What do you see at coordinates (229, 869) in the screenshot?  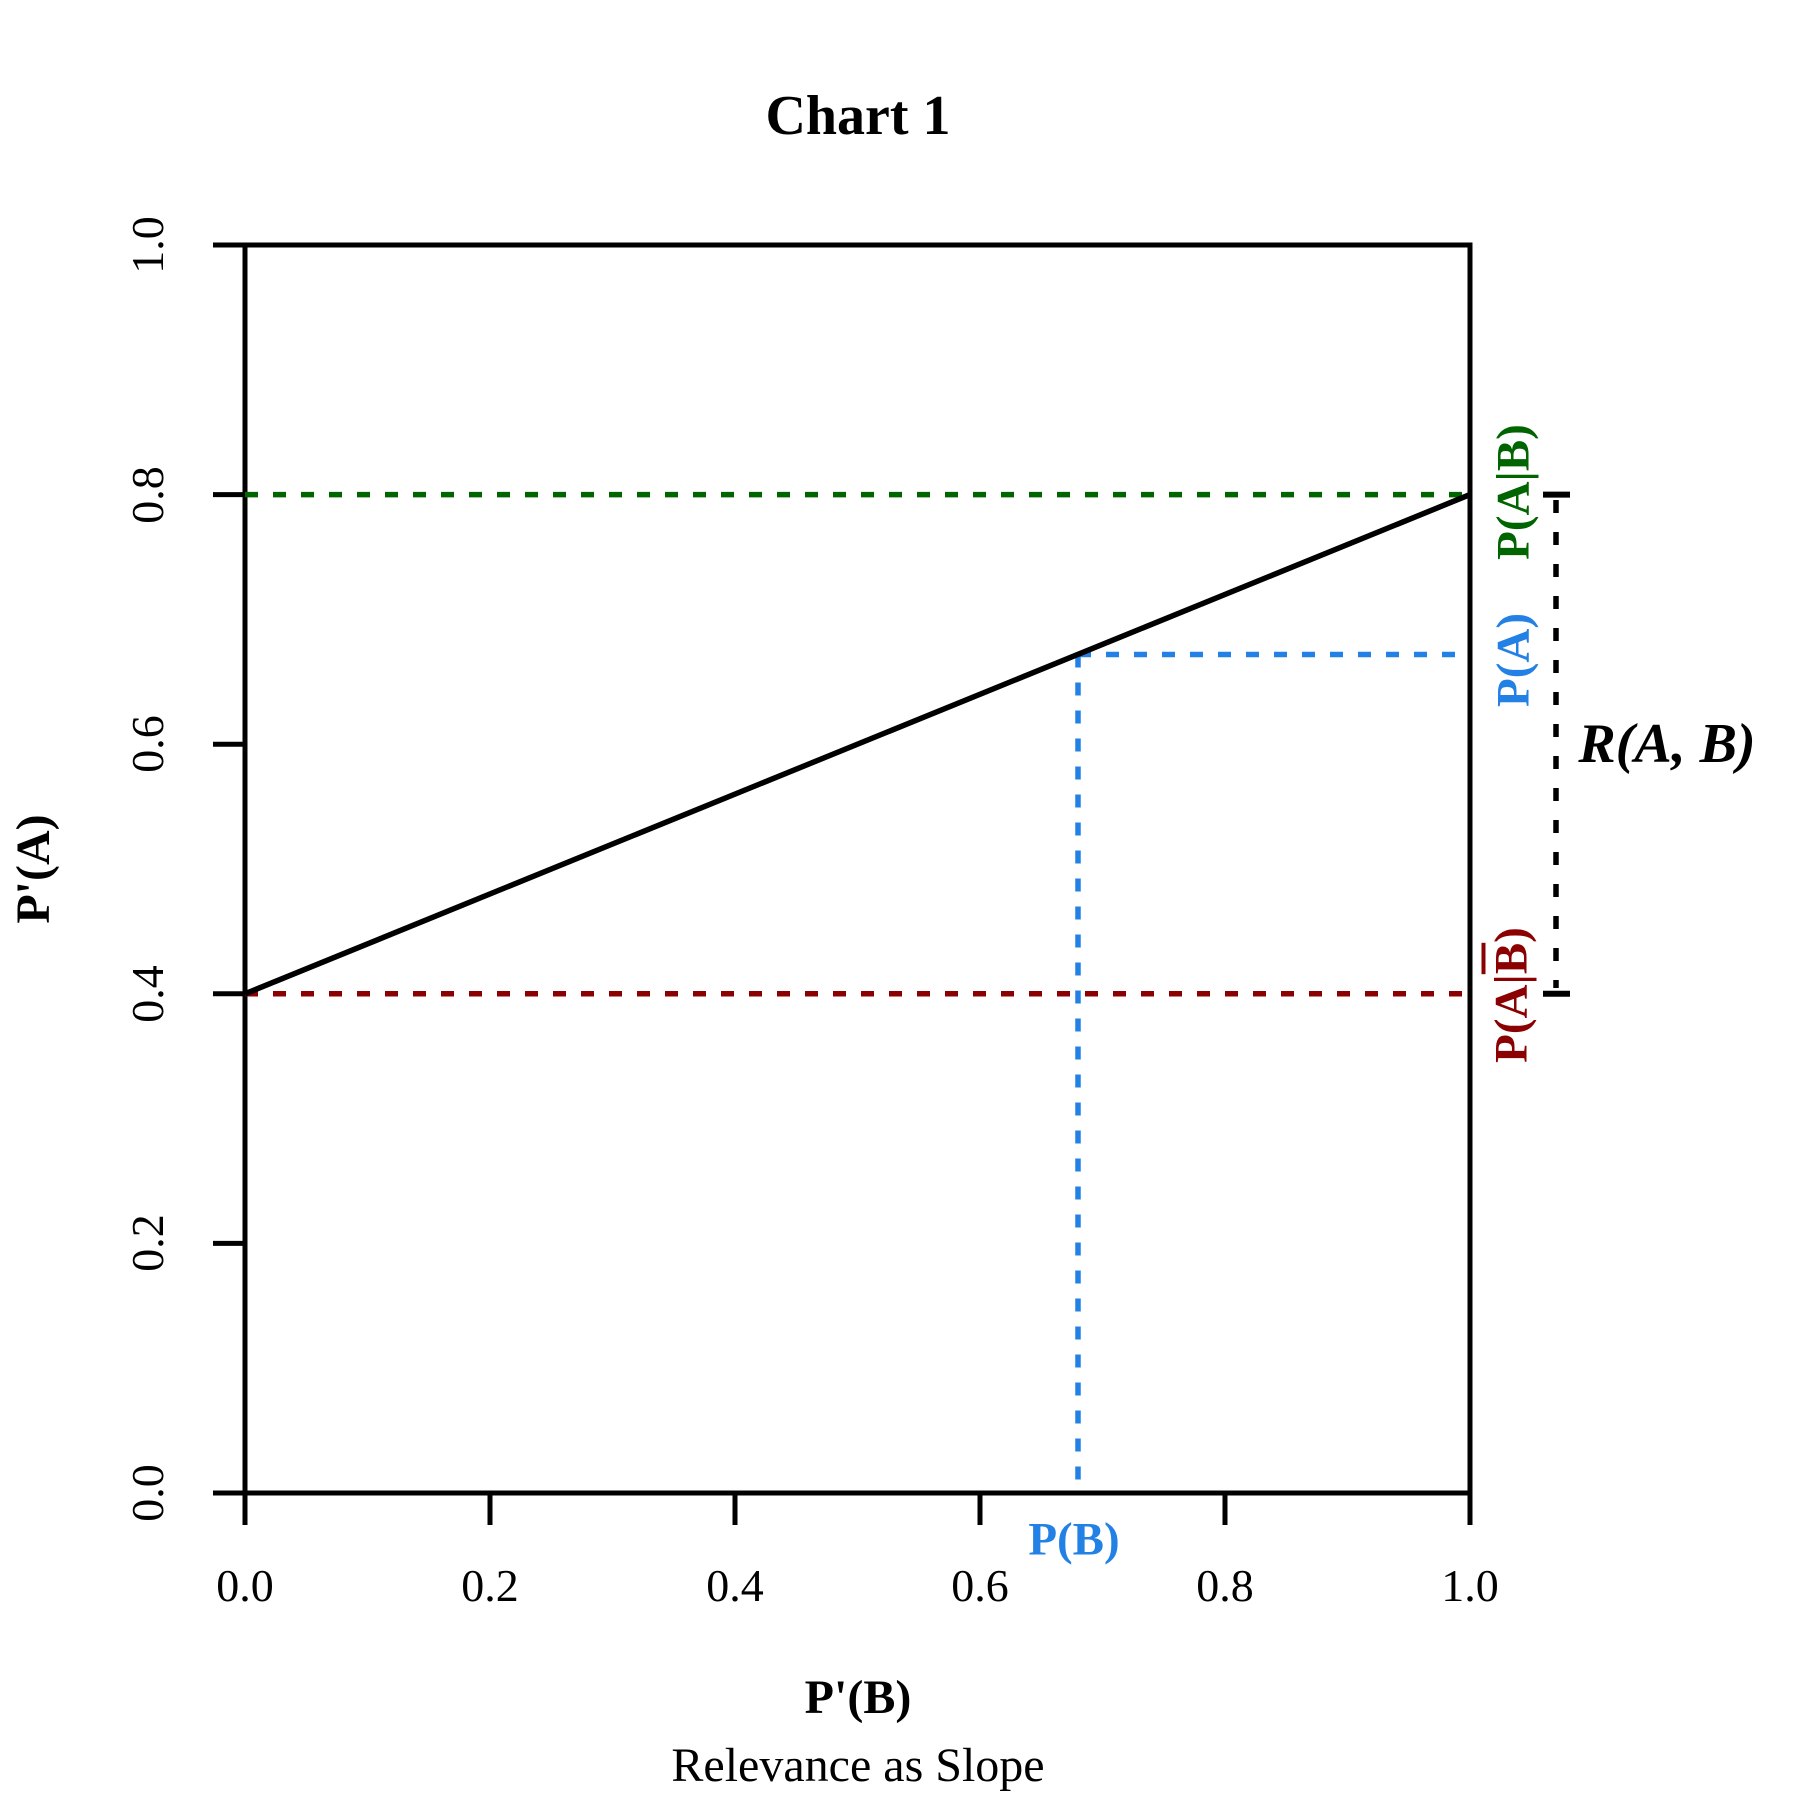 I see `y-axis-ticks` at bounding box center [229, 869].